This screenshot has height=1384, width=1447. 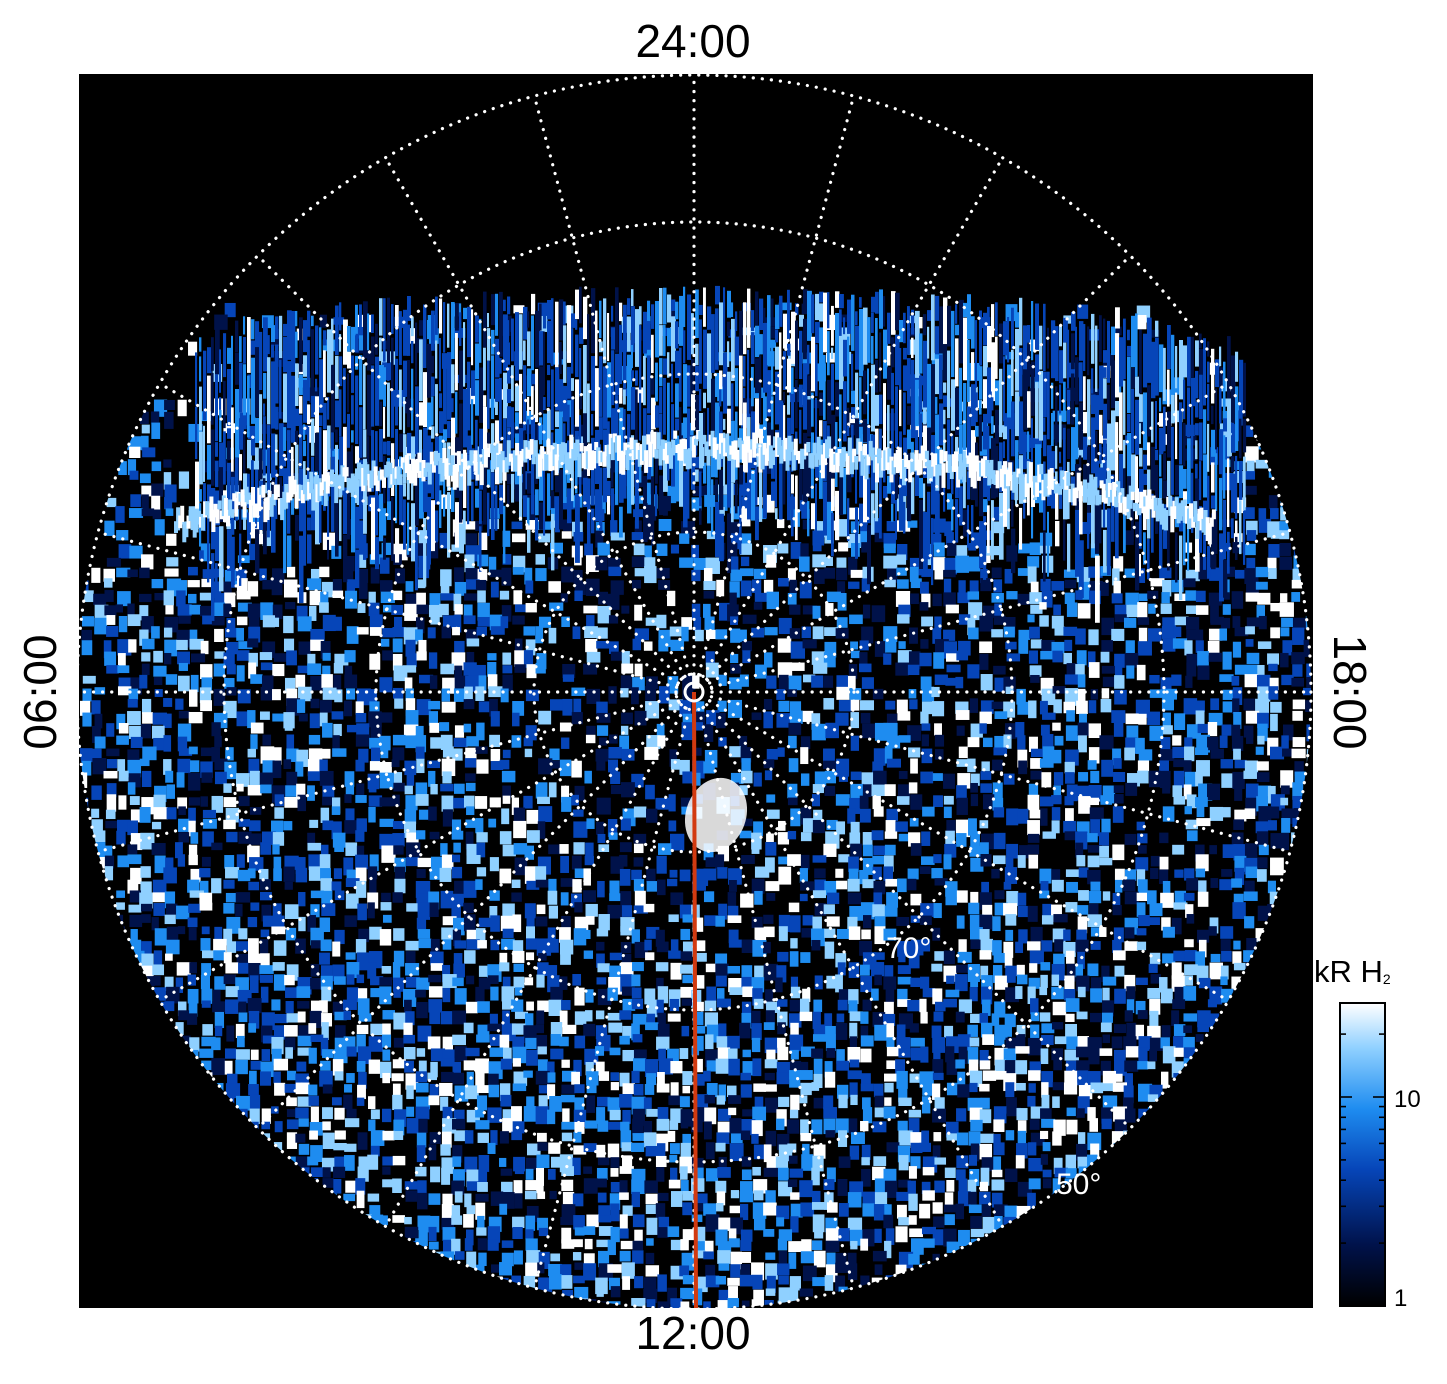 What do you see at coordinates (1386, 979) in the screenshot?
I see `colorbar-title-subscript: 2` at bounding box center [1386, 979].